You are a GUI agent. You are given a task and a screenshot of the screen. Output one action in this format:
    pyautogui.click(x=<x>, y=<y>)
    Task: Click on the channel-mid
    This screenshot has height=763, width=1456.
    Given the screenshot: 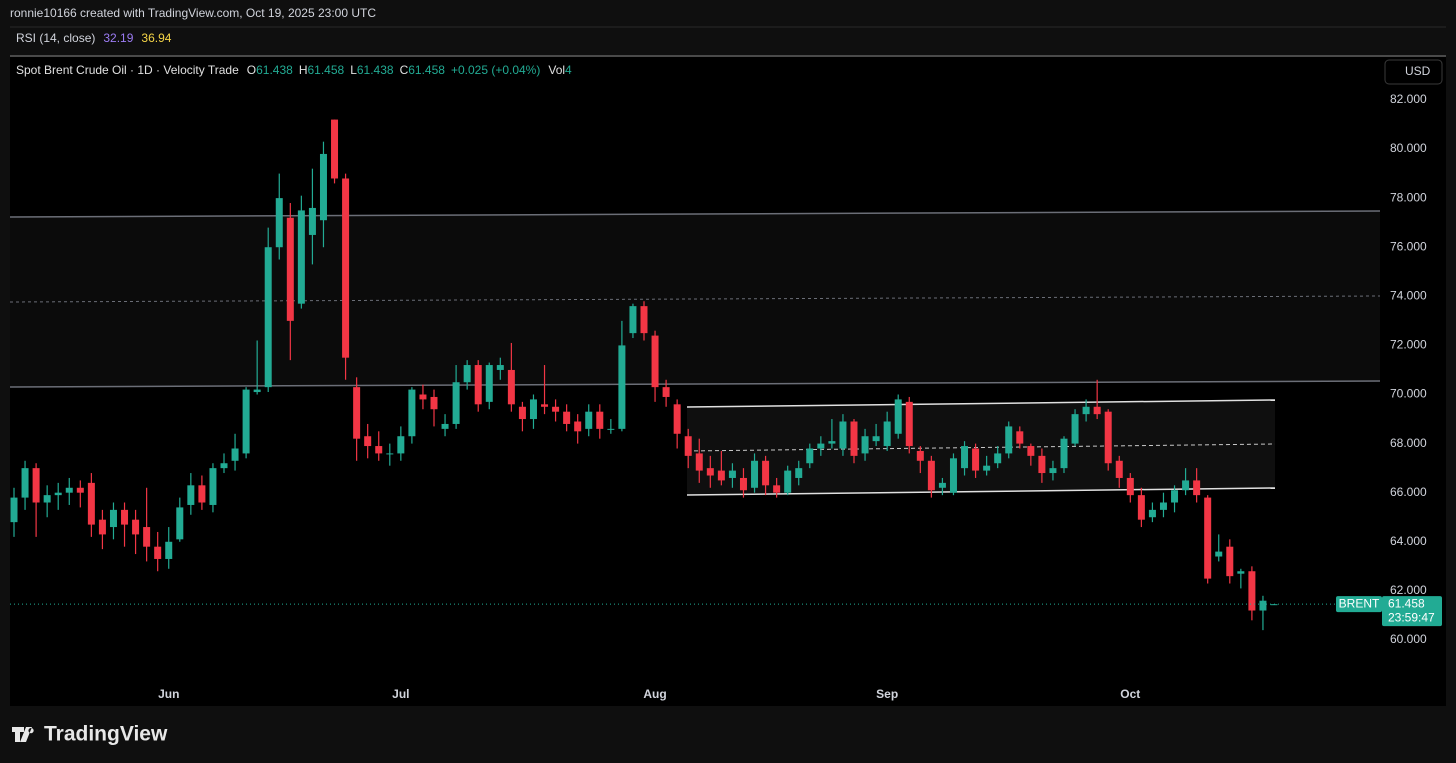 What is the action you would take?
    pyautogui.click(x=981, y=447)
    